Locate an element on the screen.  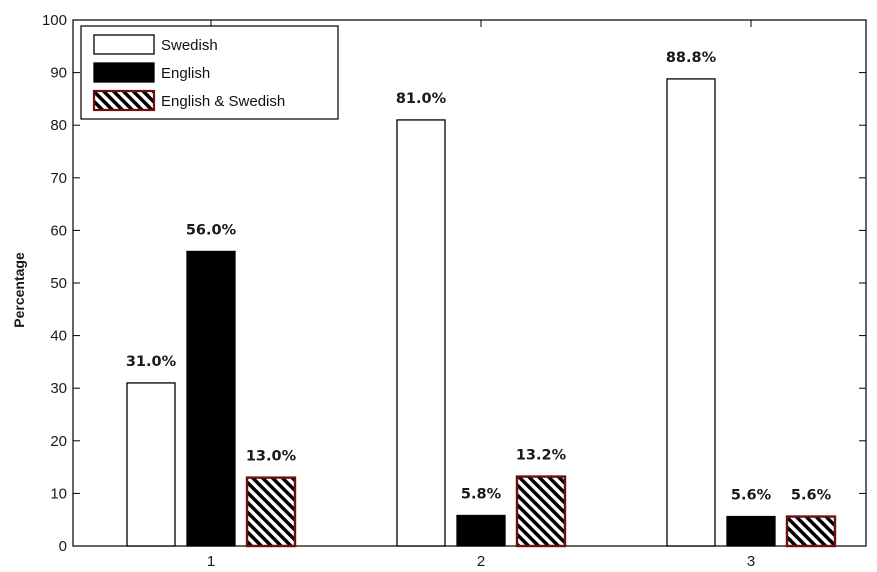
data-label: 5.8% is located at coordinates (481, 494).